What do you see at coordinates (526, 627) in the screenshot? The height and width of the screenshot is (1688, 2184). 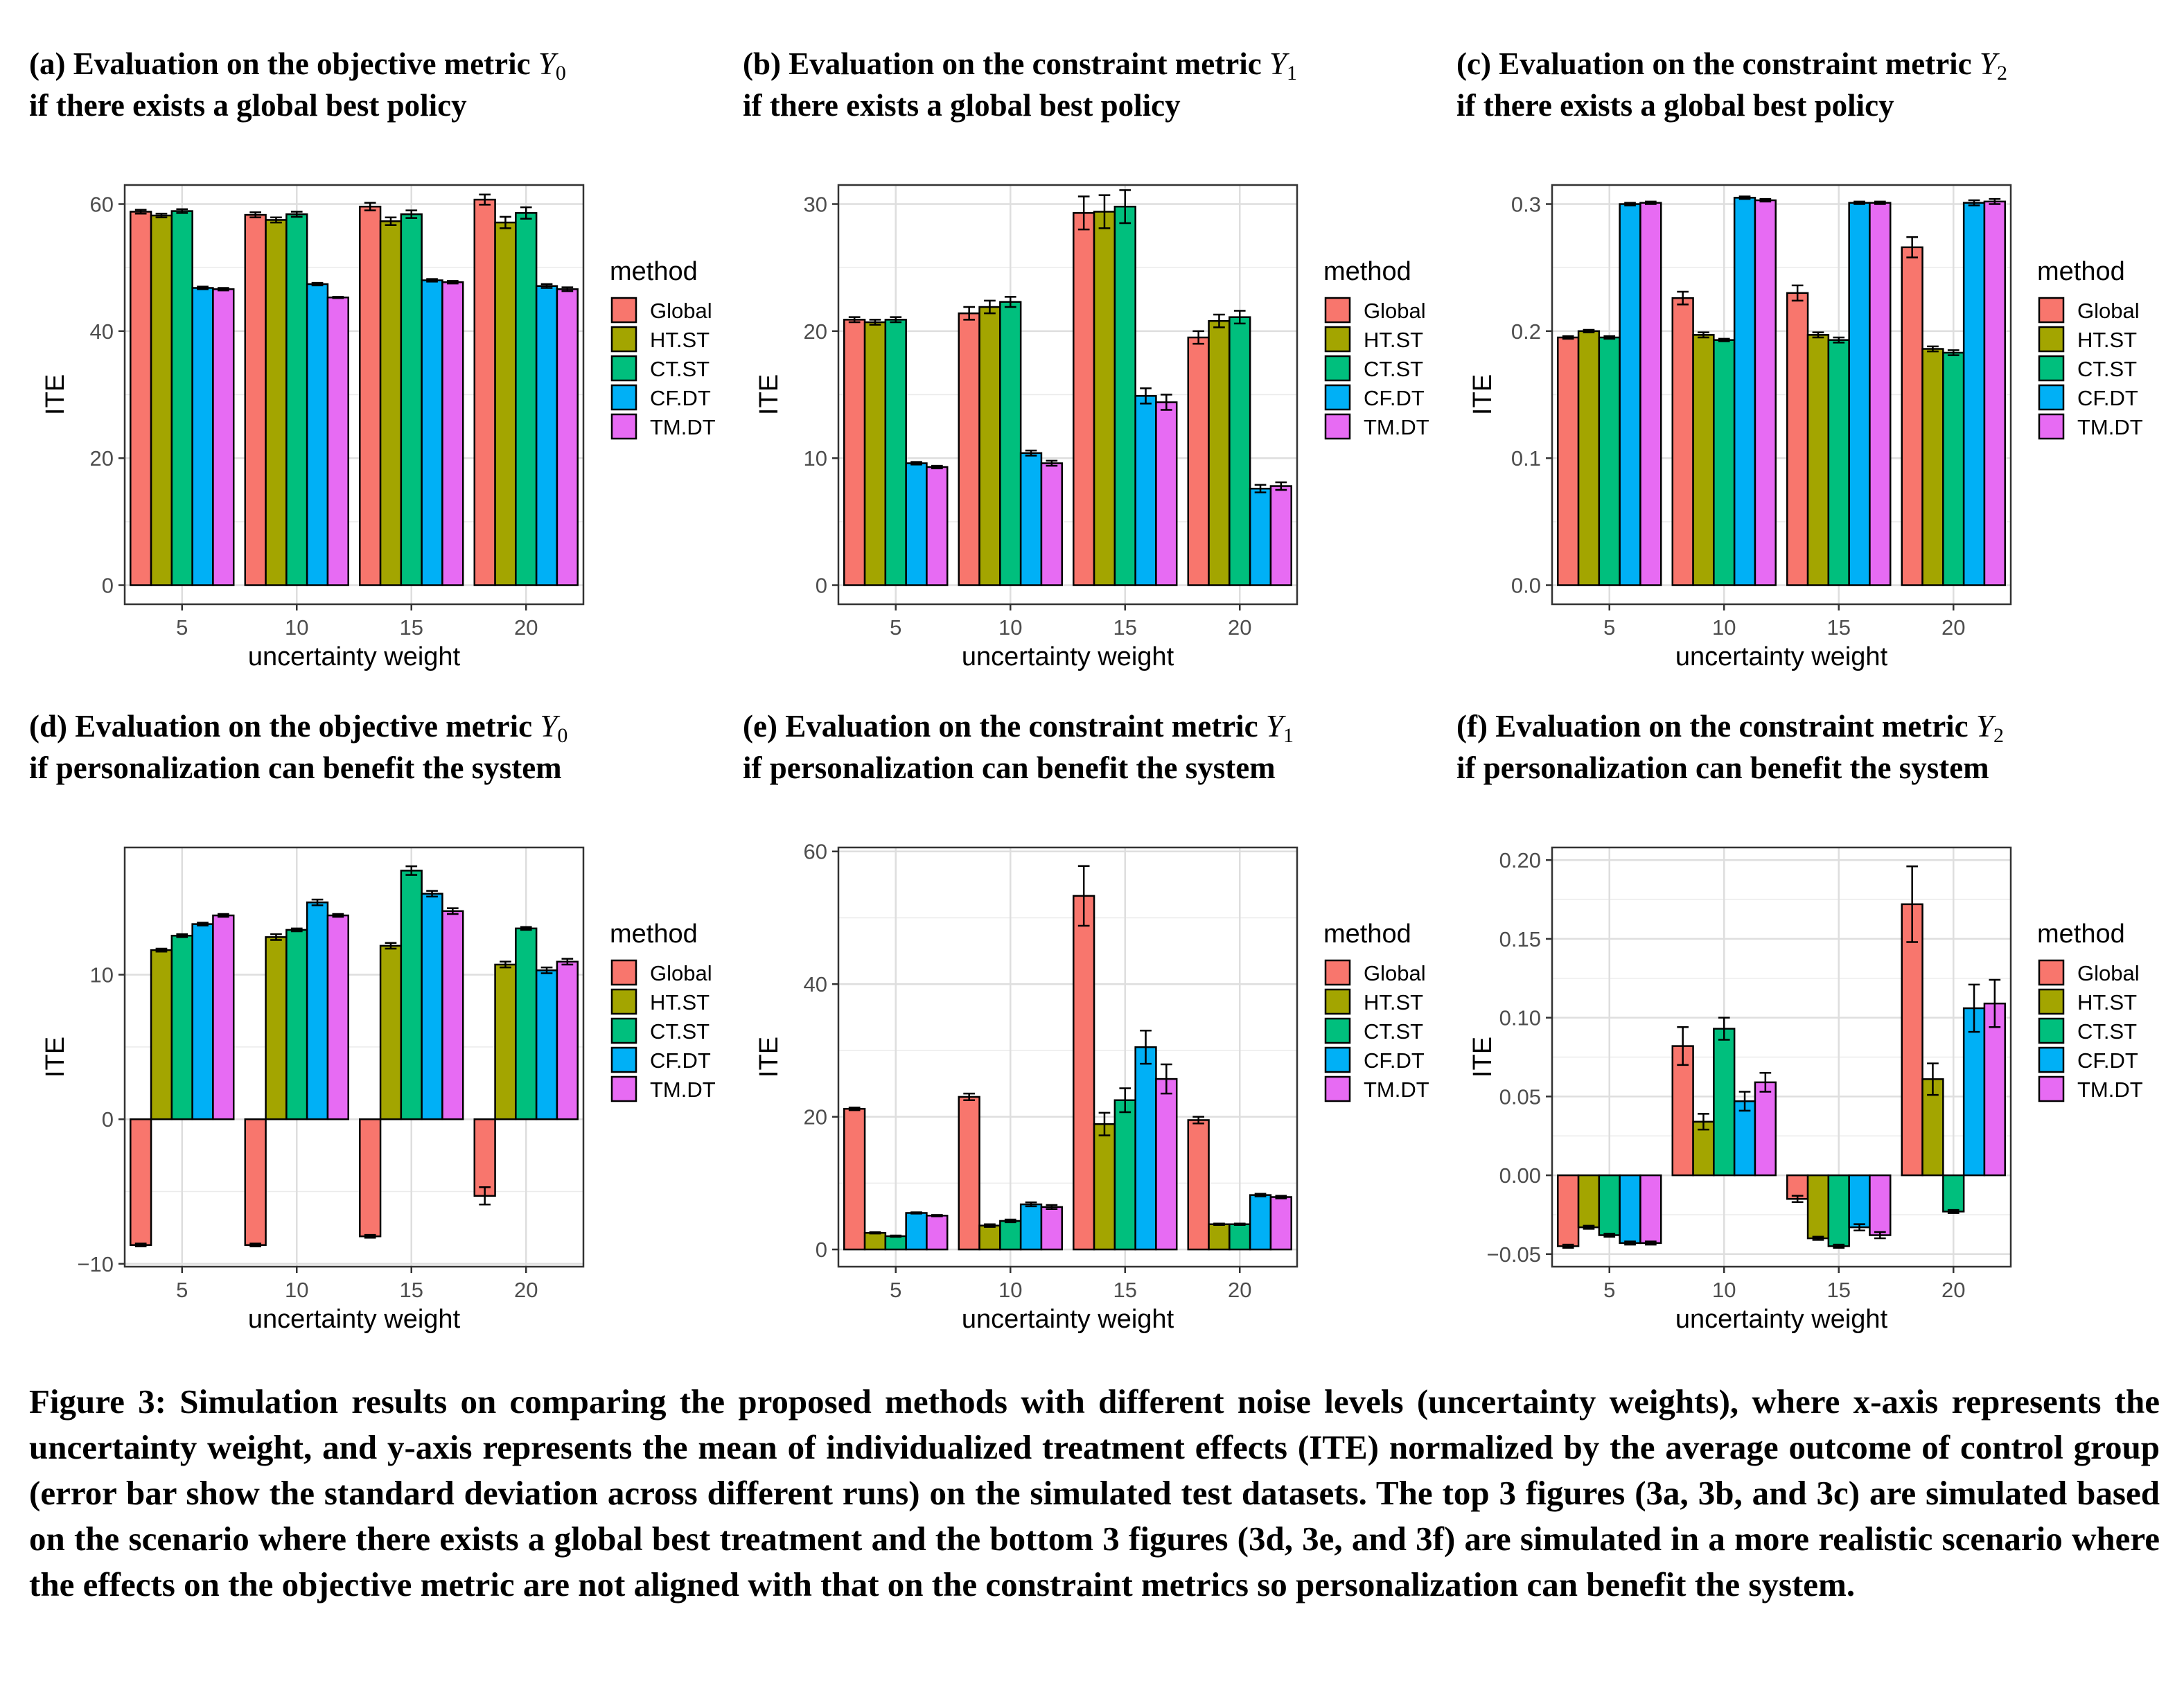 I see `x-tick-label: 20` at bounding box center [526, 627].